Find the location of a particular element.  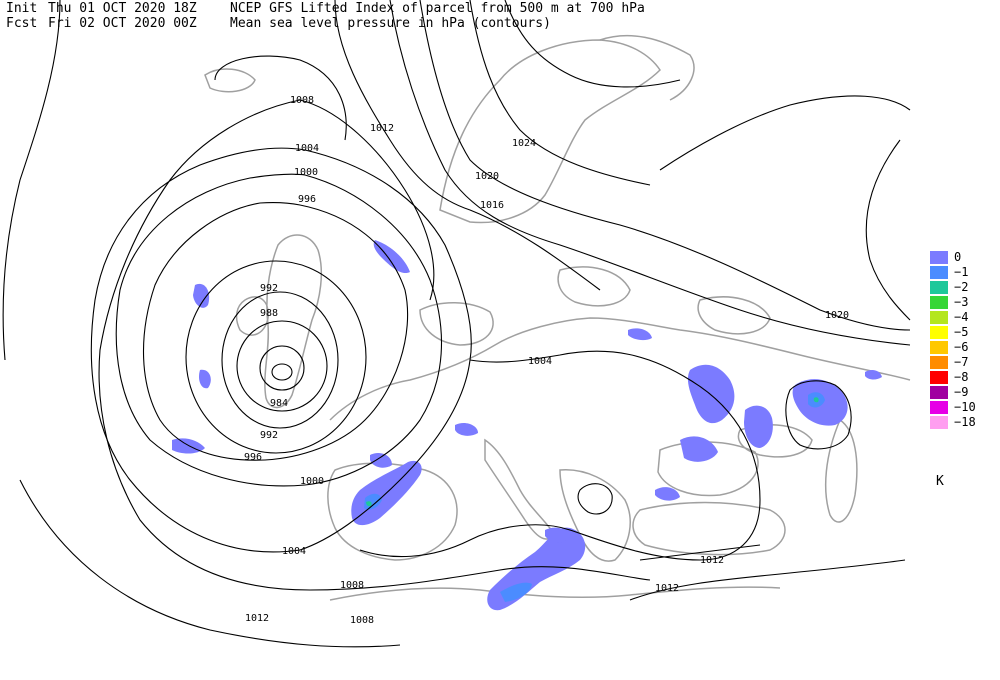

legend-unit: K is located at coordinates (940, 481).